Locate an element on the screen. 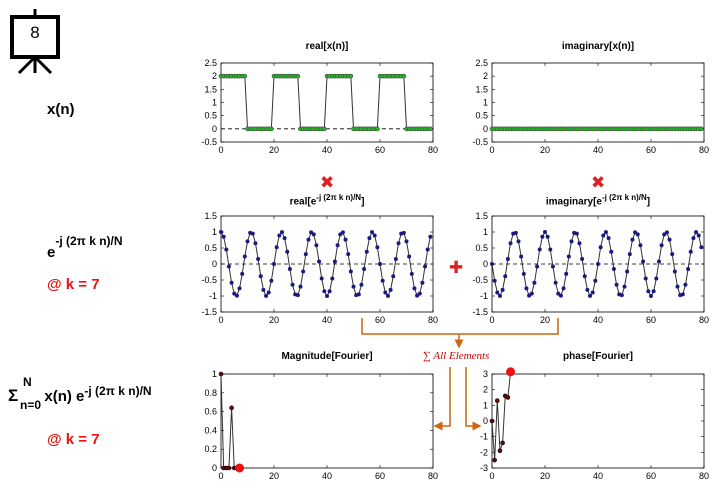 The width and height of the screenshot is (713, 489). y-tick-label: 0.8 is located at coordinates (210, 393).